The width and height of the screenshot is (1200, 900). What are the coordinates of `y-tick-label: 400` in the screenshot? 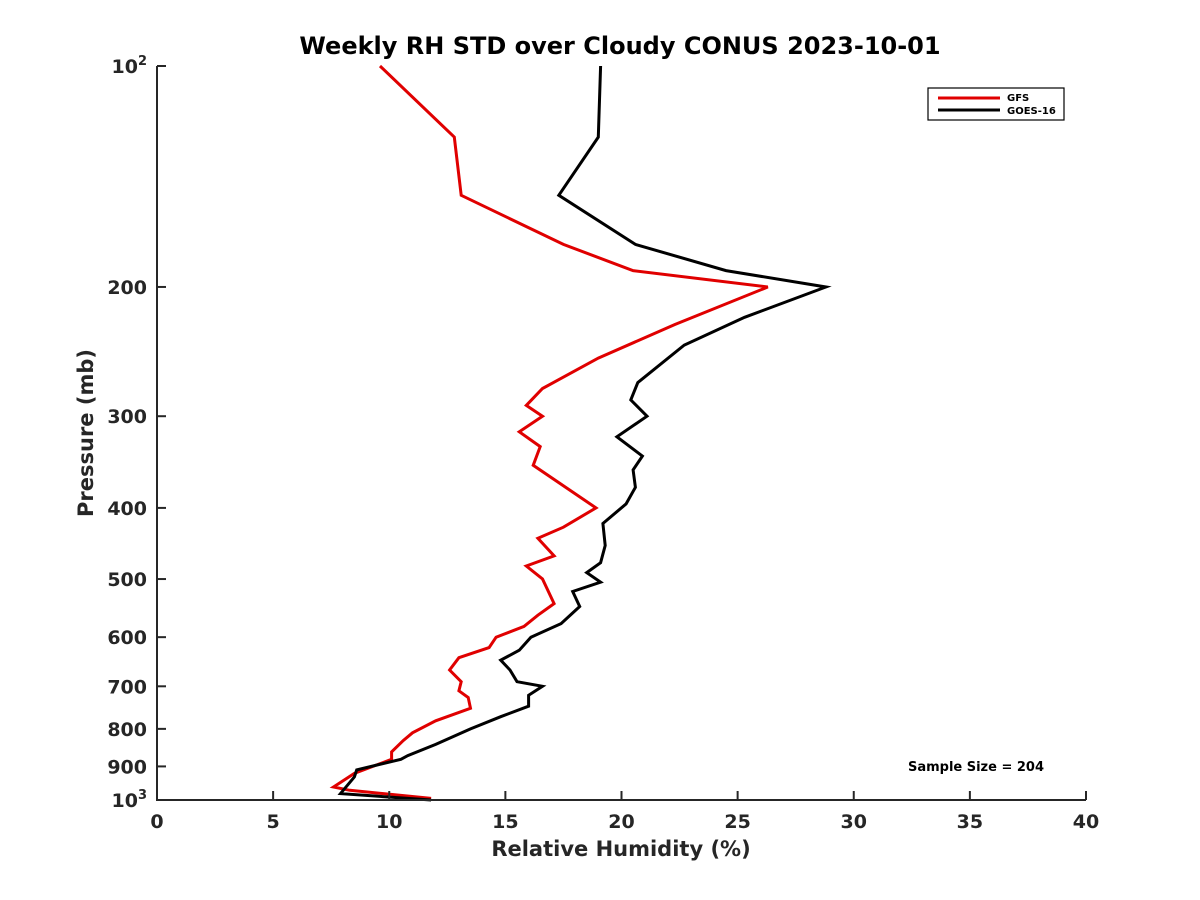 It's located at (127, 509).